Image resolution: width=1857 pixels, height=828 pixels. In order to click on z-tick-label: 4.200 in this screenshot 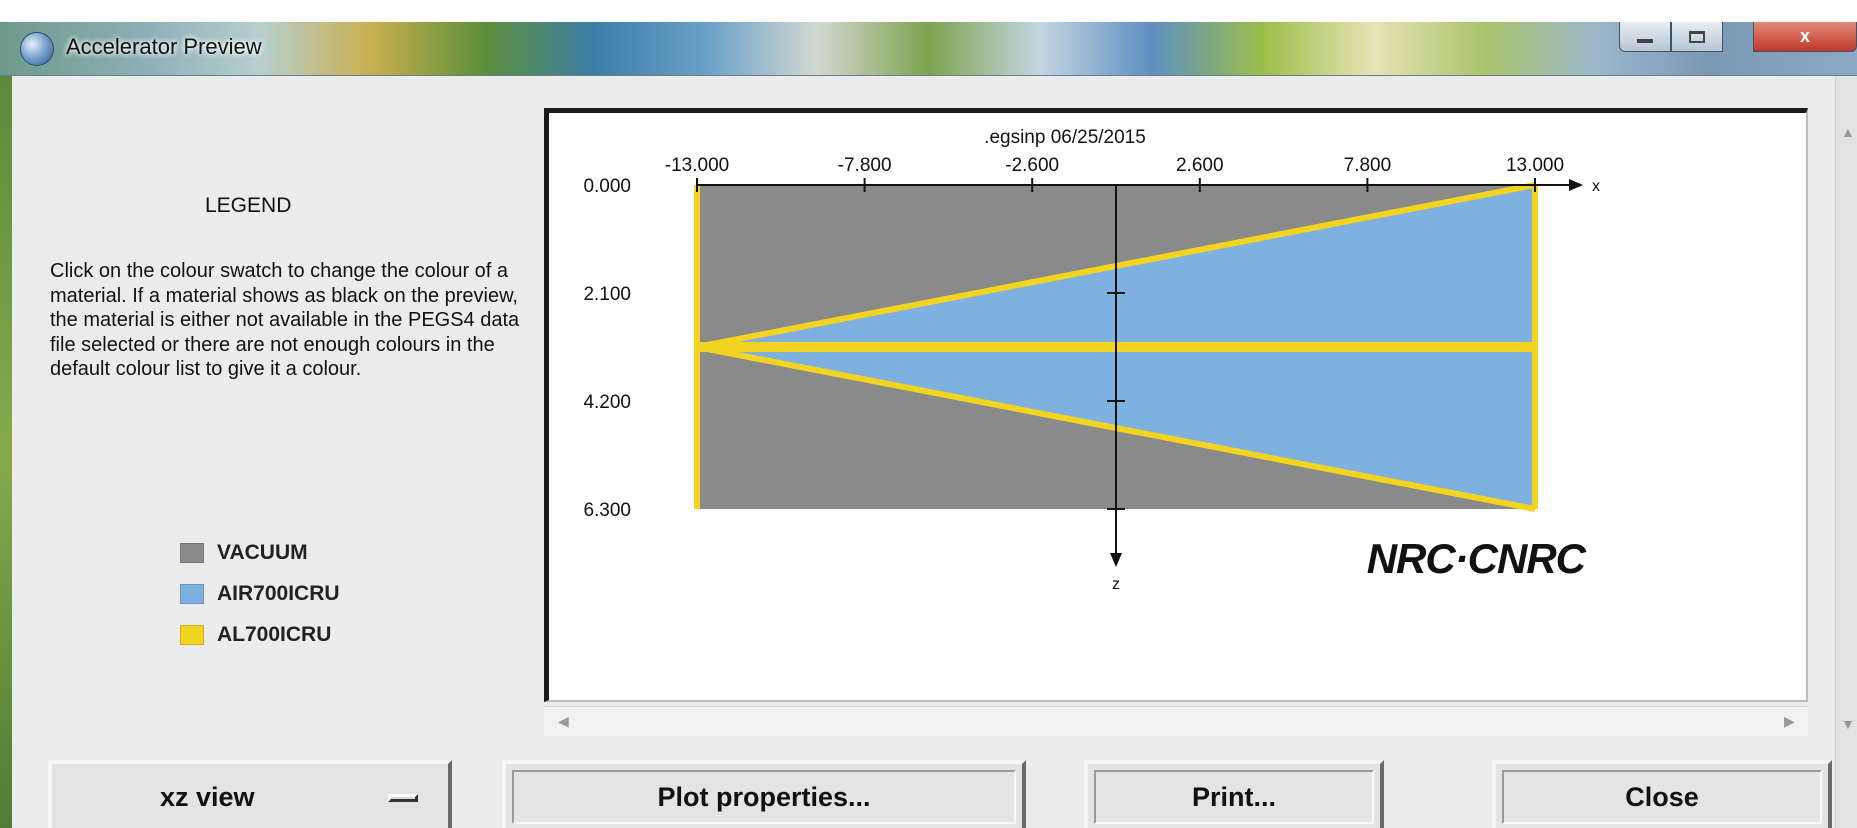, I will do `click(607, 402)`.